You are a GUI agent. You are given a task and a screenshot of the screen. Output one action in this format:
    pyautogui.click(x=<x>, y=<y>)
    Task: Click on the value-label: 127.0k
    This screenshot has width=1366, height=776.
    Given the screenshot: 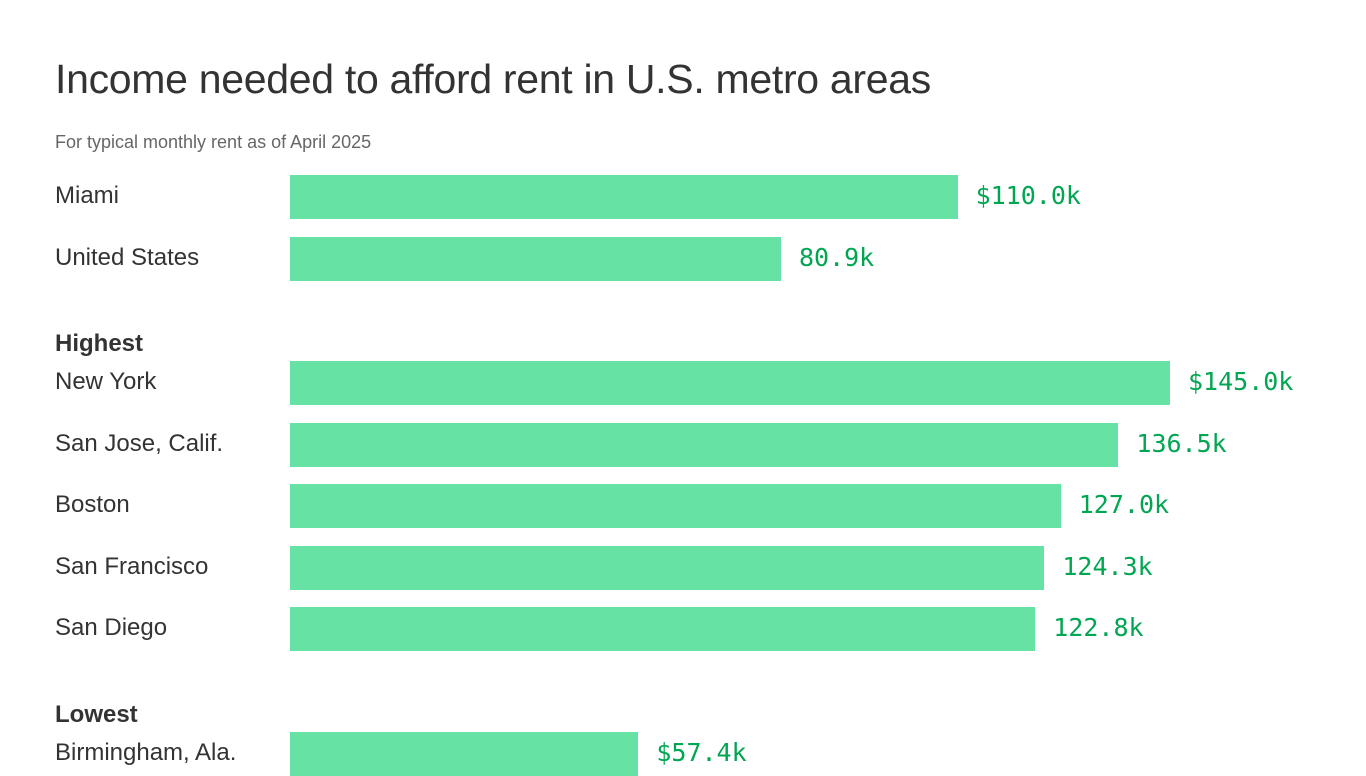 What is the action you would take?
    pyautogui.click(x=1124, y=504)
    